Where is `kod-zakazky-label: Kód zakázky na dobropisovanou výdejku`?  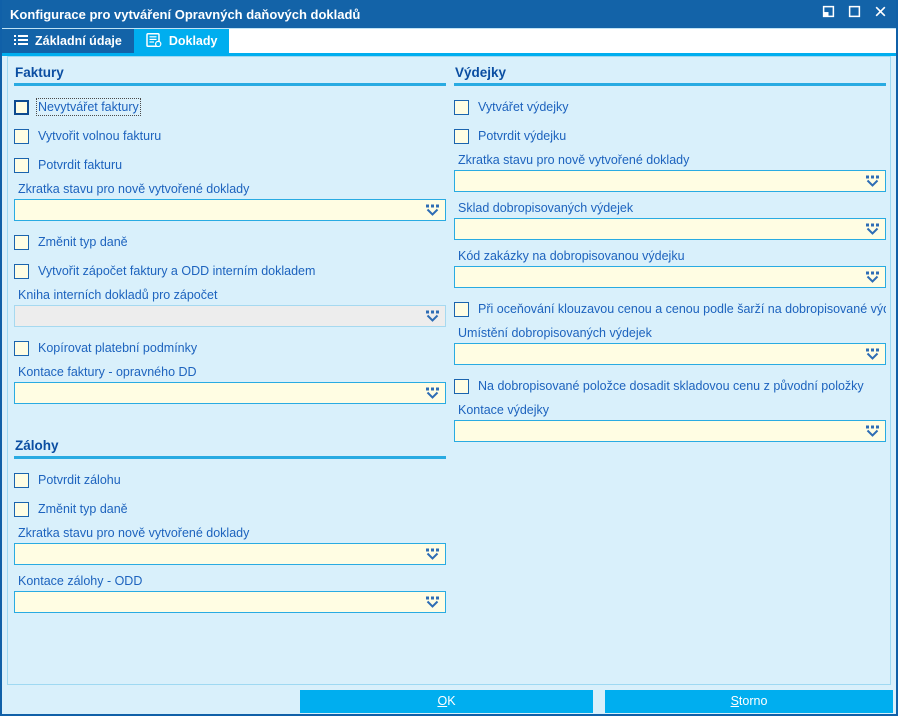
kod-zakazky-label: Kód zakázky na dobropisovanou výdejku is located at coordinates (571, 256).